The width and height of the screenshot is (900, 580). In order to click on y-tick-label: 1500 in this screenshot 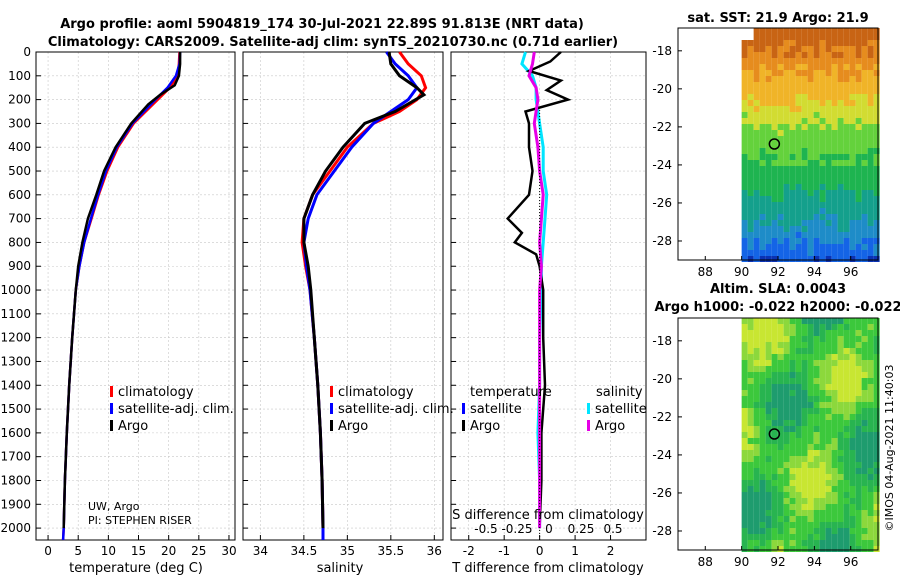, I will do `click(15, 409)`.